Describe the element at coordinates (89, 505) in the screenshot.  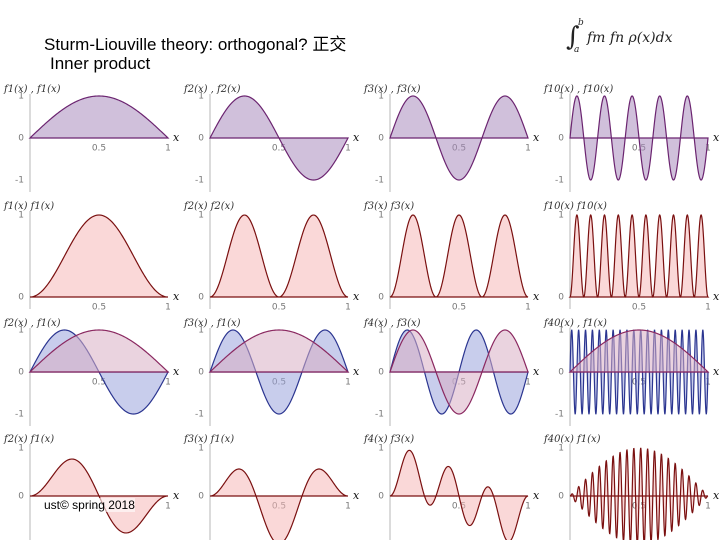
I see `footer: ust© spring 2018` at that location.